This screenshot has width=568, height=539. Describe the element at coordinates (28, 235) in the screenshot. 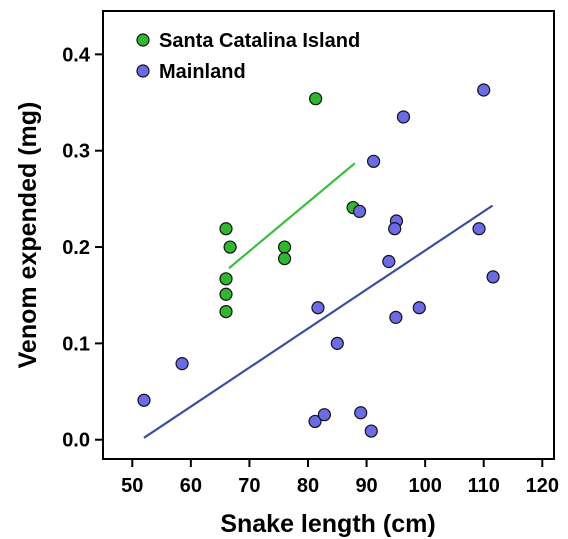

I see `y-axis-title: Venom expended (mg)` at that location.